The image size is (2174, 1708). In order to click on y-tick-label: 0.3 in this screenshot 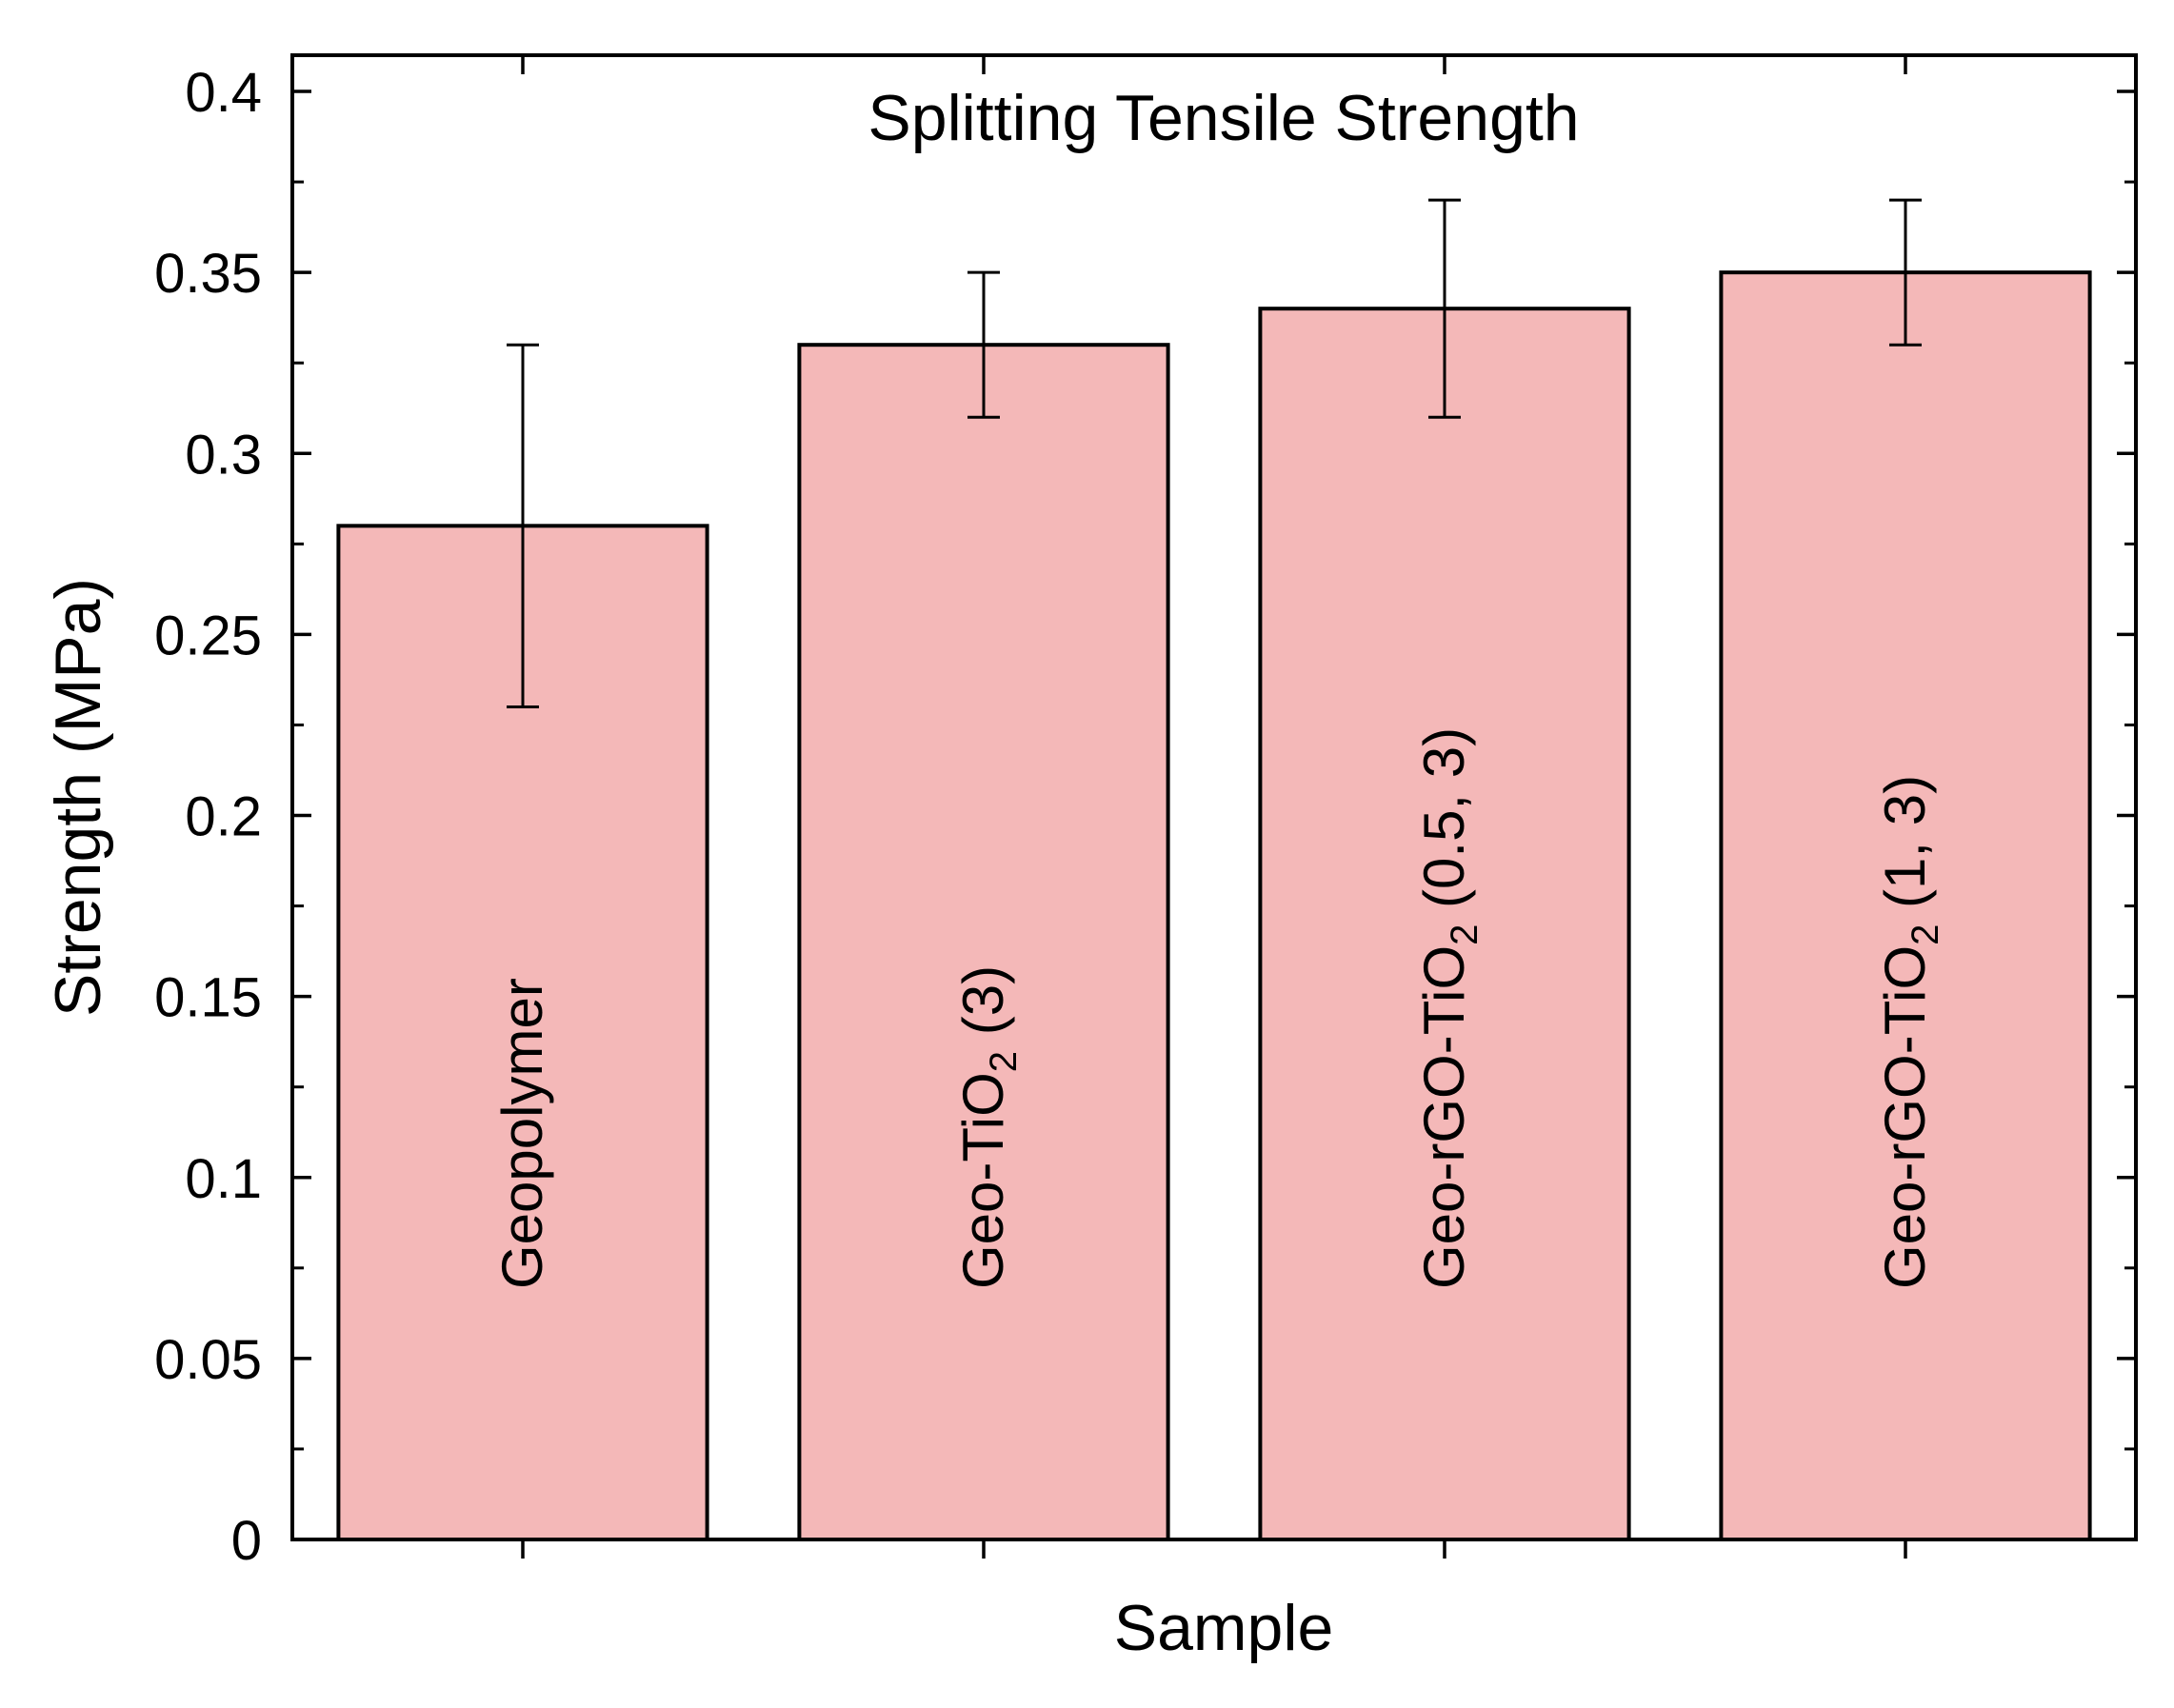, I will do `click(223, 455)`.